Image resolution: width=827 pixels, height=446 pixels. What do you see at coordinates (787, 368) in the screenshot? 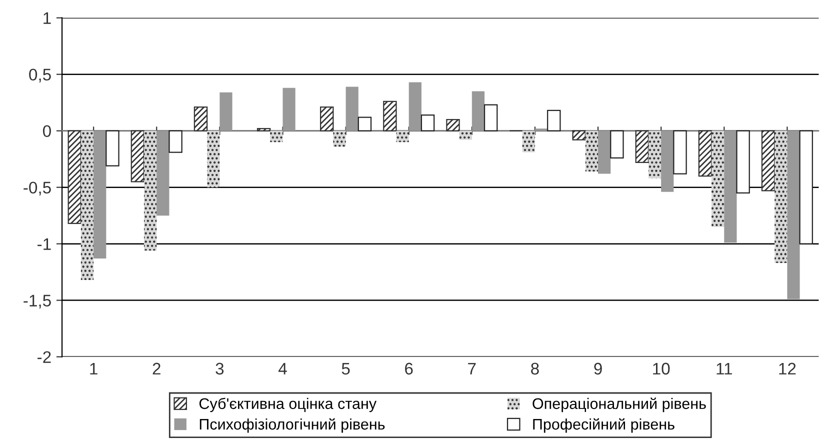
I see `x-tick-label: 12` at bounding box center [787, 368].